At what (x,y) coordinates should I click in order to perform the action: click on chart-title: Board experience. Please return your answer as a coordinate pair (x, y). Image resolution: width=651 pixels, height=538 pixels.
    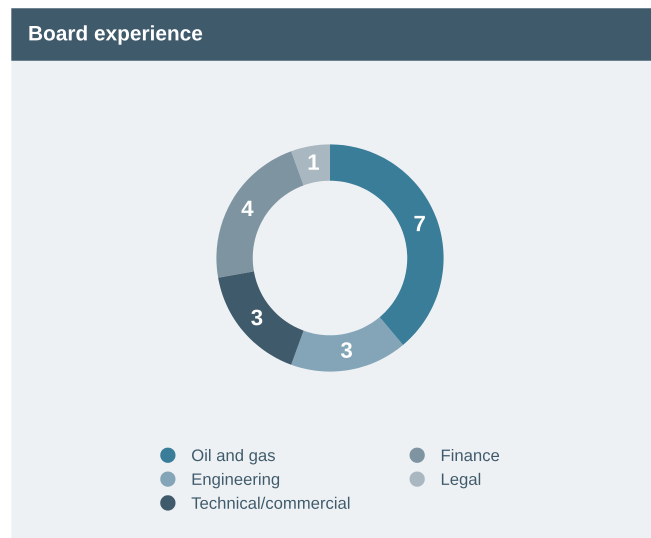
    Looking at the image, I should click on (115, 35).